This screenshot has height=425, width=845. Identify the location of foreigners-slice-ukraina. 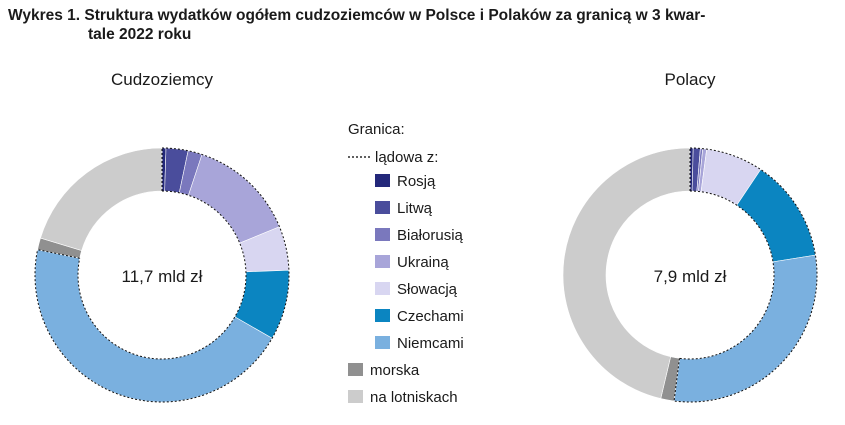
(234, 199).